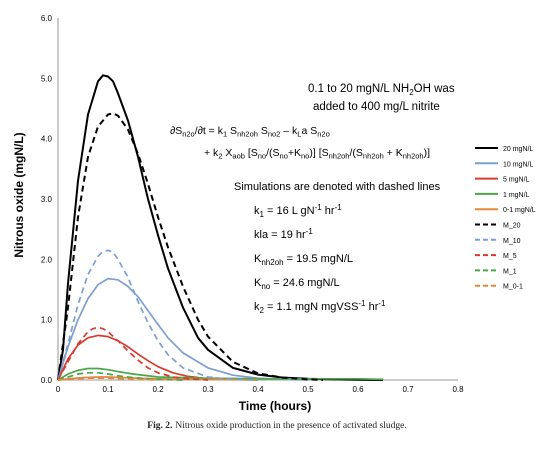 The height and width of the screenshot is (451, 554). What do you see at coordinates (518, 149) in the screenshot?
I see `legend-label: 20 mgN/L` at bounding box center [518, 149].